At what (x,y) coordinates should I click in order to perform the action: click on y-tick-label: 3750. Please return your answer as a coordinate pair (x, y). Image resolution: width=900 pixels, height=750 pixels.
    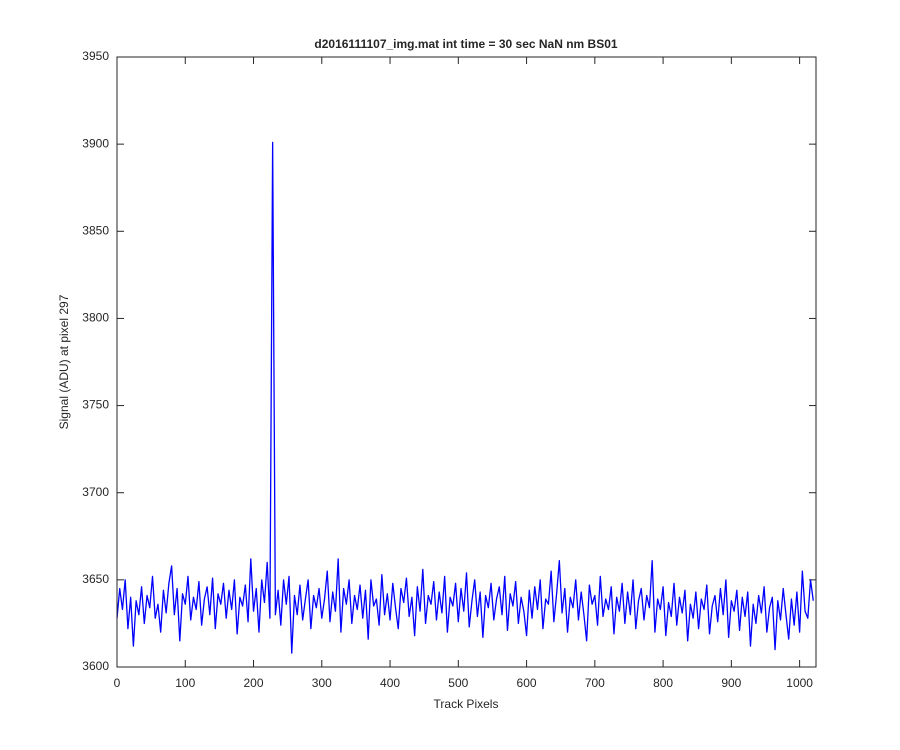
    Looking at the image, I should click on (95, 405).